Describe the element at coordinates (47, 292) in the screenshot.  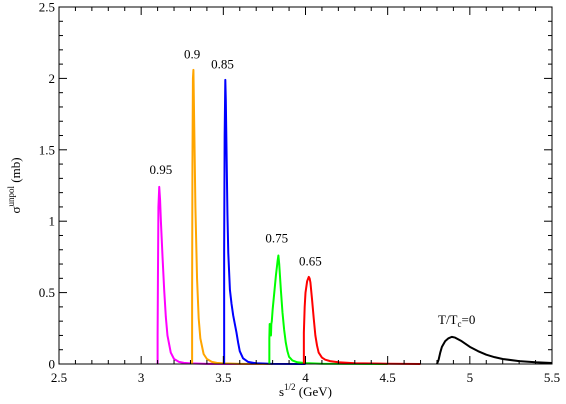
I see `y-tick-label: 0.5` at that location.